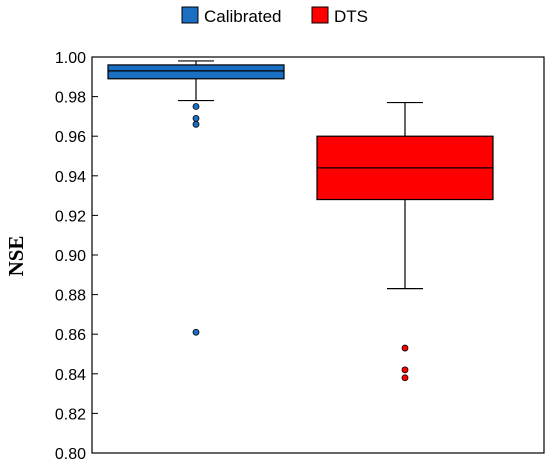 The height and width of the screenshot is (468, 550). I want to click on y-tick-label: 0.94, so click(70, 177).